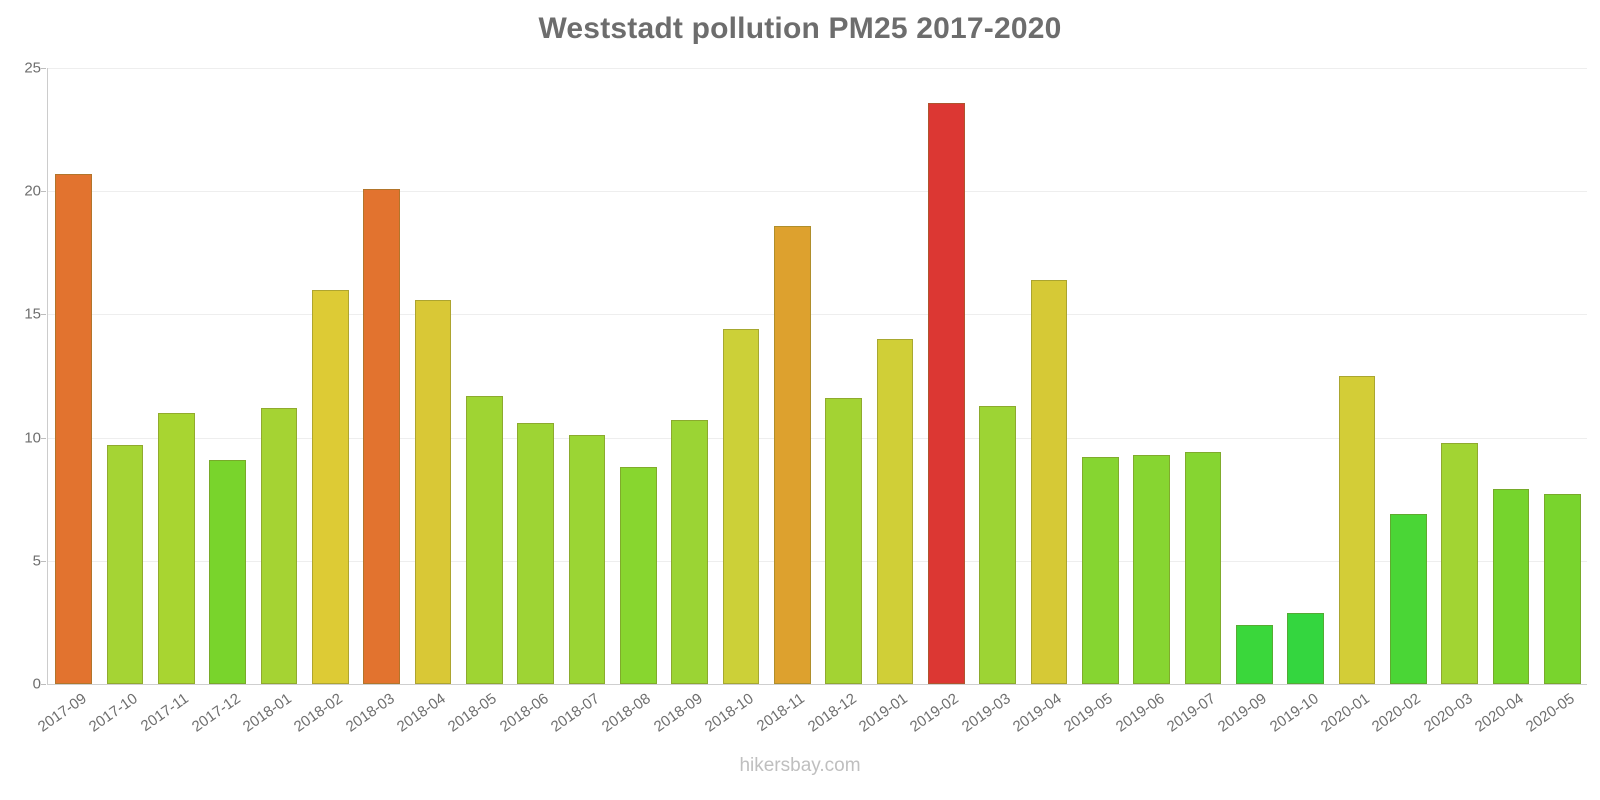 This screenshot has width=1600, height=800. I want to click on y-axis-tick-label: 20, so click(32, 191).